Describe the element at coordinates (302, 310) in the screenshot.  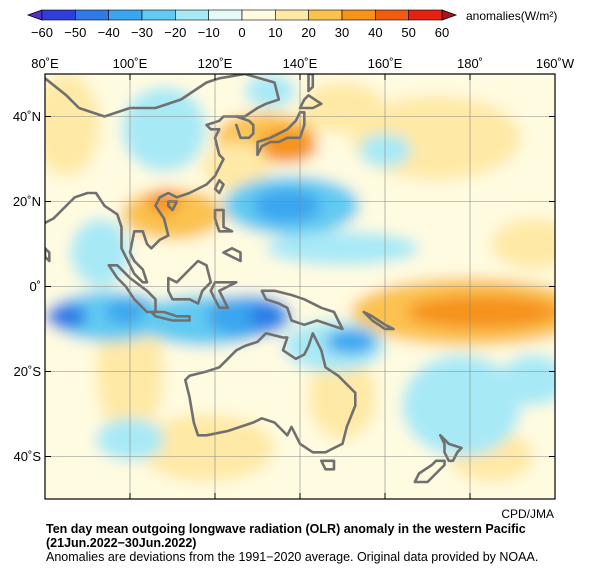
I see `coastline-new-guinea` at that location.